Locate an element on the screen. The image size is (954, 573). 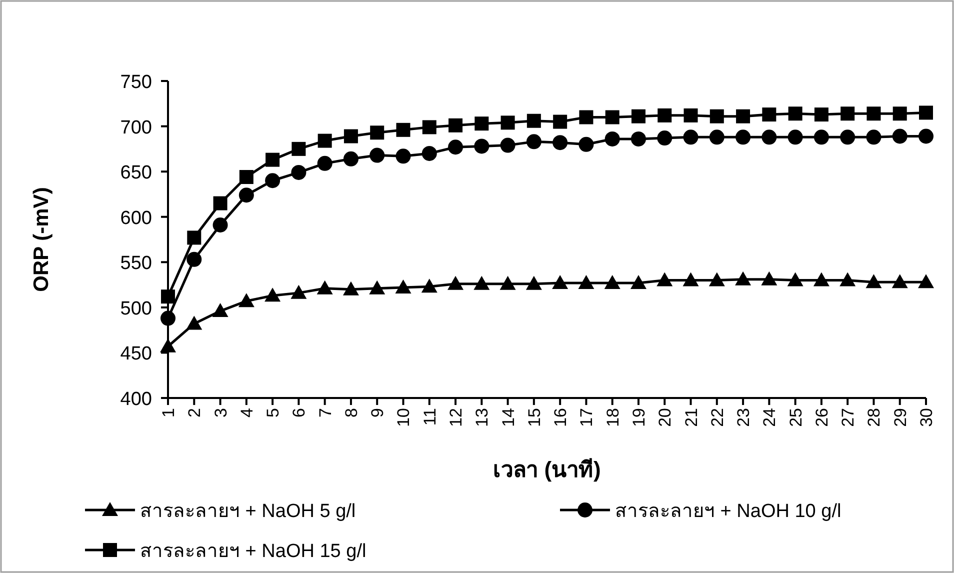
x-tick-label: 16 is located at coordinates (560, 417).